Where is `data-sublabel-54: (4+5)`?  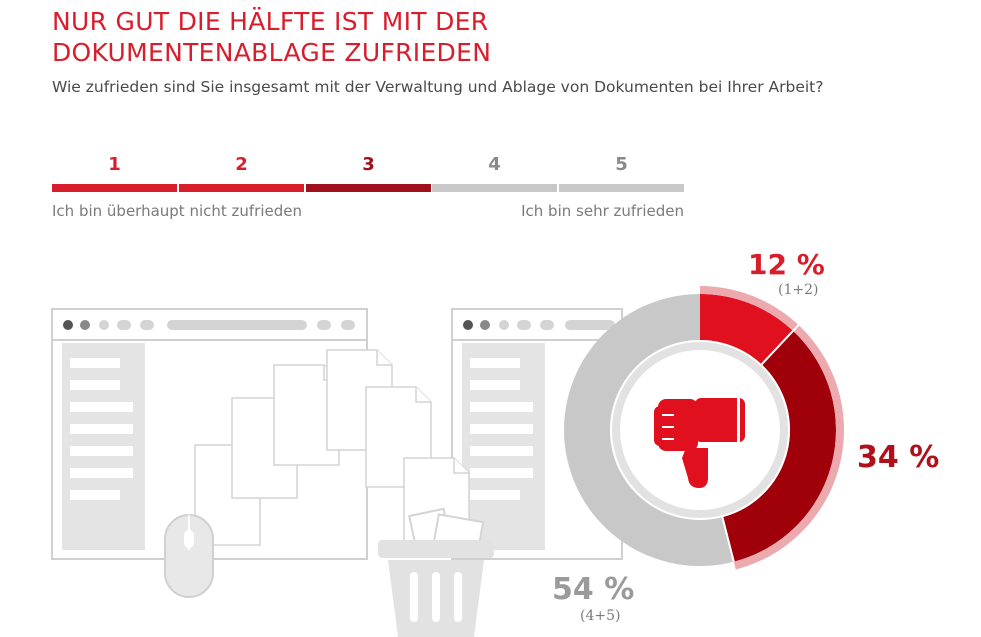 data-sublabel-54: (4+5) is located at coordinates (600, 616).